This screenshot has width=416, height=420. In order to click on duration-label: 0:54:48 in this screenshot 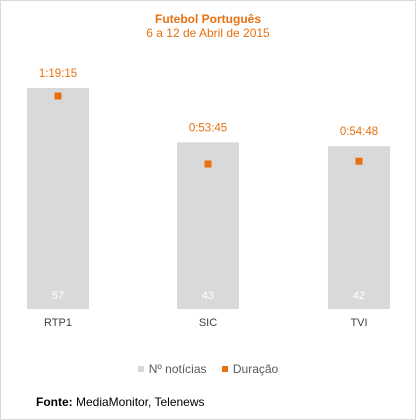, I will do `click(359, 132)`.